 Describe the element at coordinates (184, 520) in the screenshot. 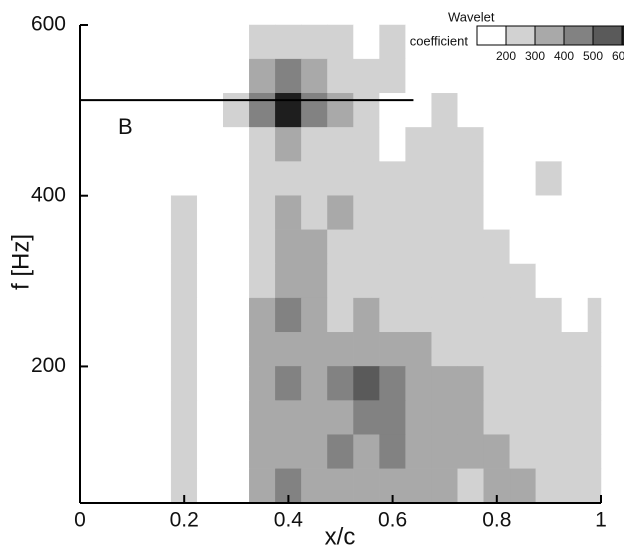

I see `x-tick-label: 0.2` at that location.